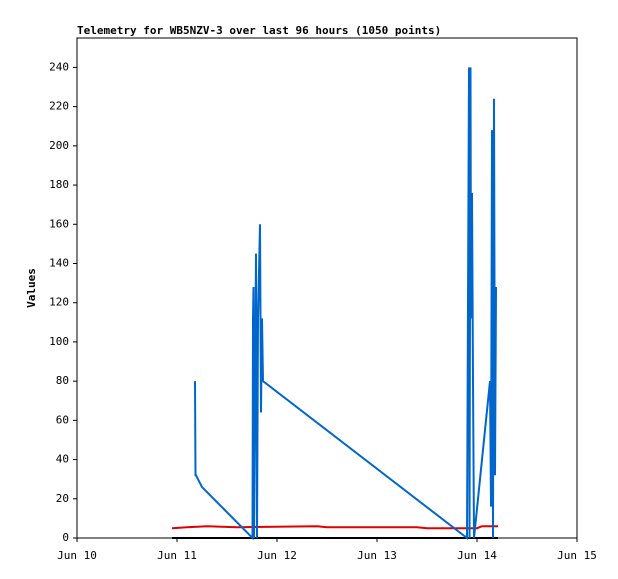 The image size is (618, 579). What do you see at coordinates (334, 527) in the screenshot?
I see `data-line` at bounding box center [334, 527].